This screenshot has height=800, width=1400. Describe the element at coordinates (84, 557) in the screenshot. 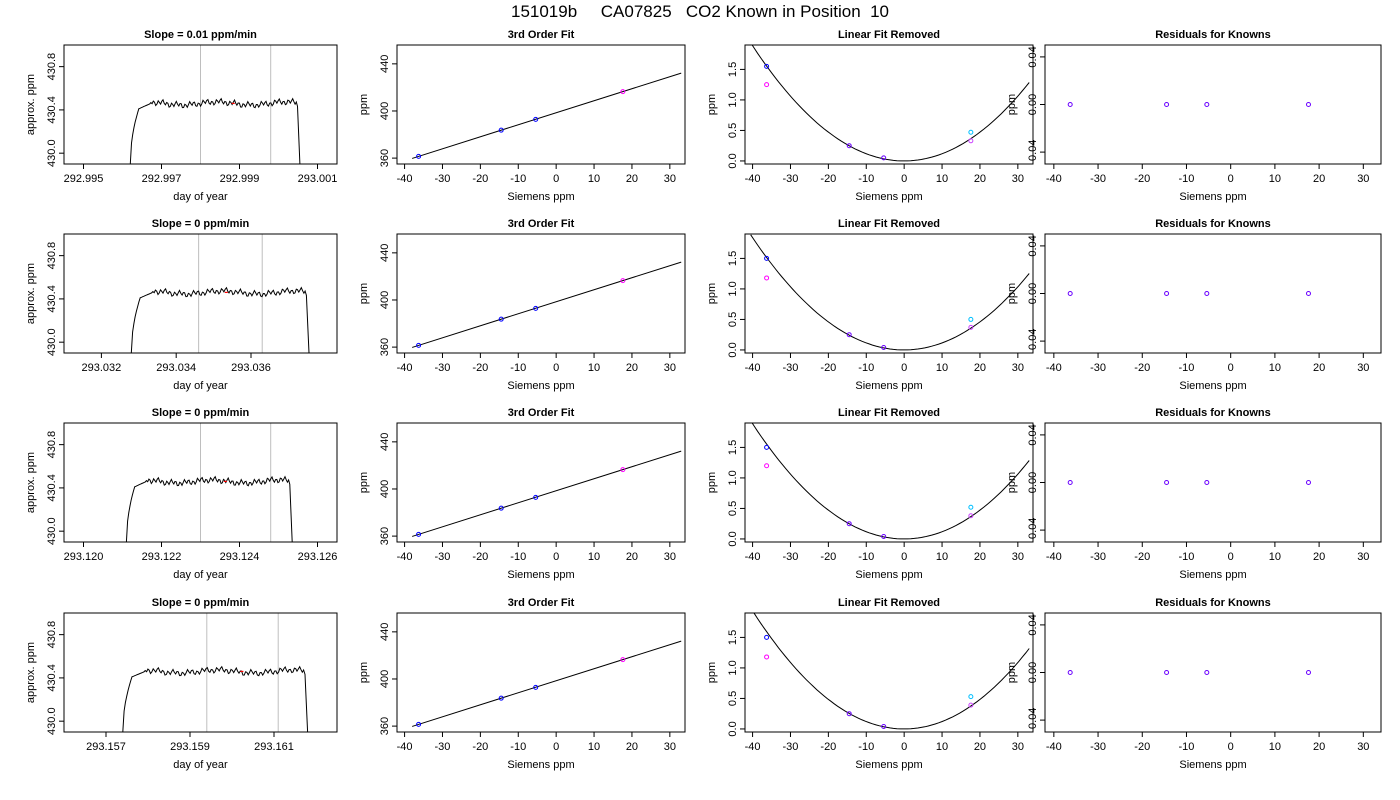

I see `x-tick-label: 293.120` at that location.